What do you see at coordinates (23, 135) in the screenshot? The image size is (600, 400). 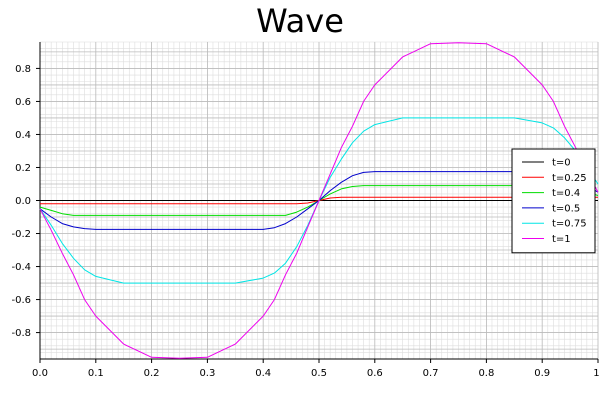 I see `y-tick-label: 0.4` at bounding box center [23, 135].